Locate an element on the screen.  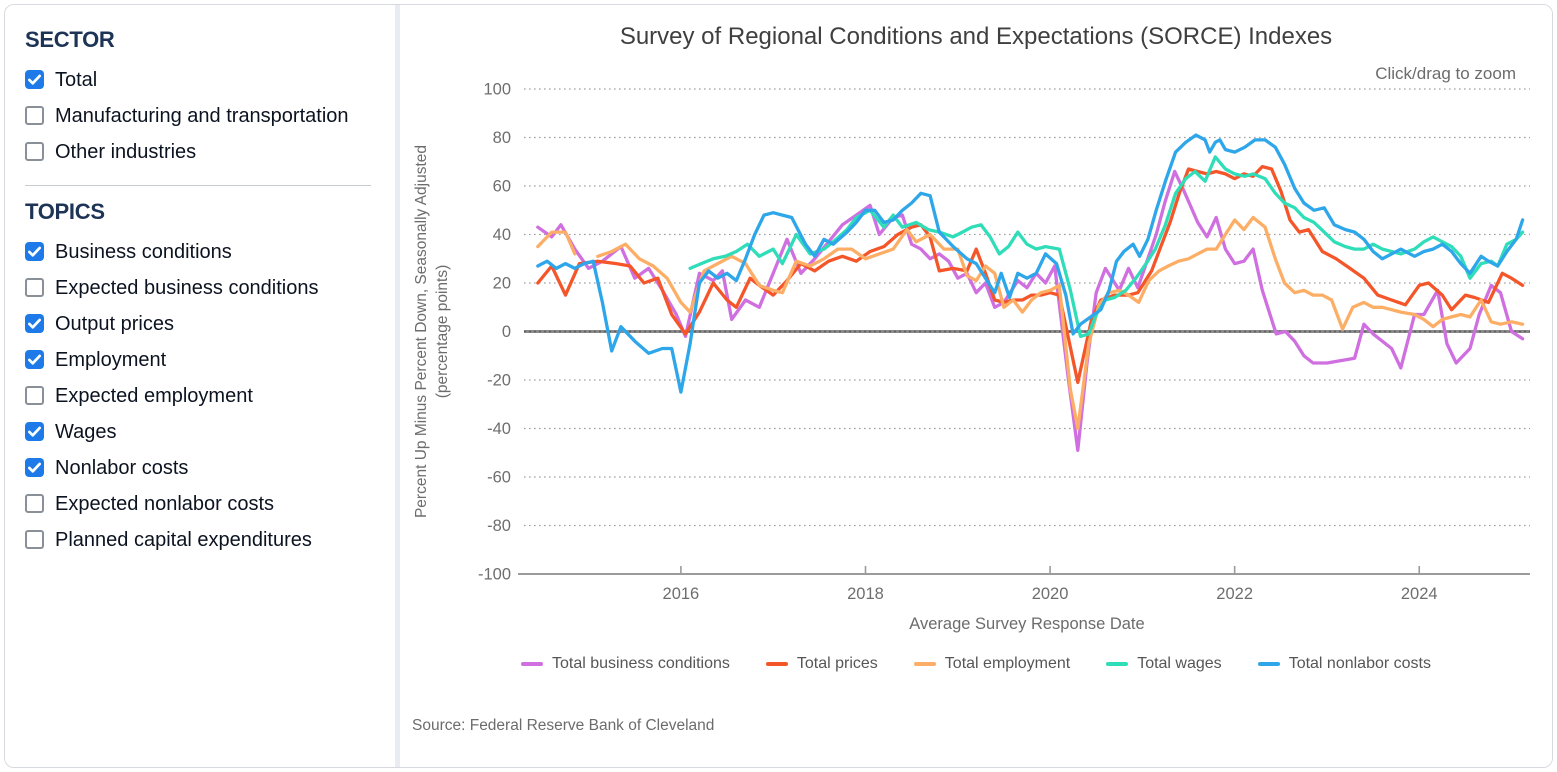
sidebar-section-title-topics: TOPICS is located at coordinates (65, 211).